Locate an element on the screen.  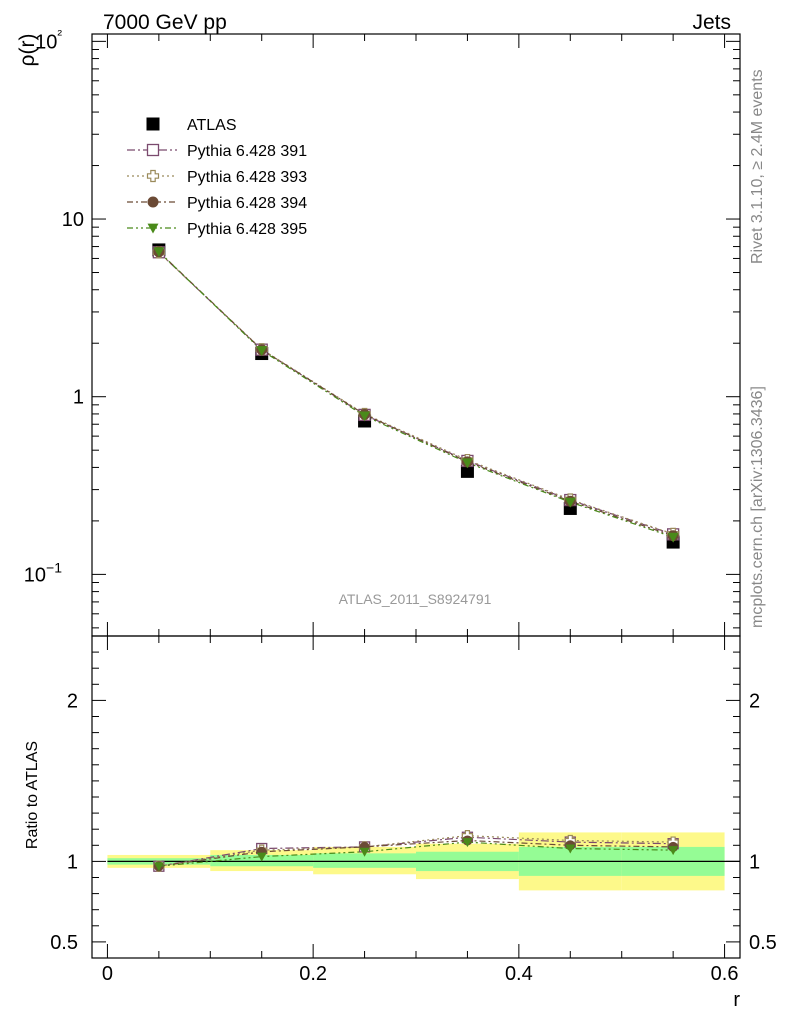
main-y-tick-label: 1 is located at coordinates (78, 398).